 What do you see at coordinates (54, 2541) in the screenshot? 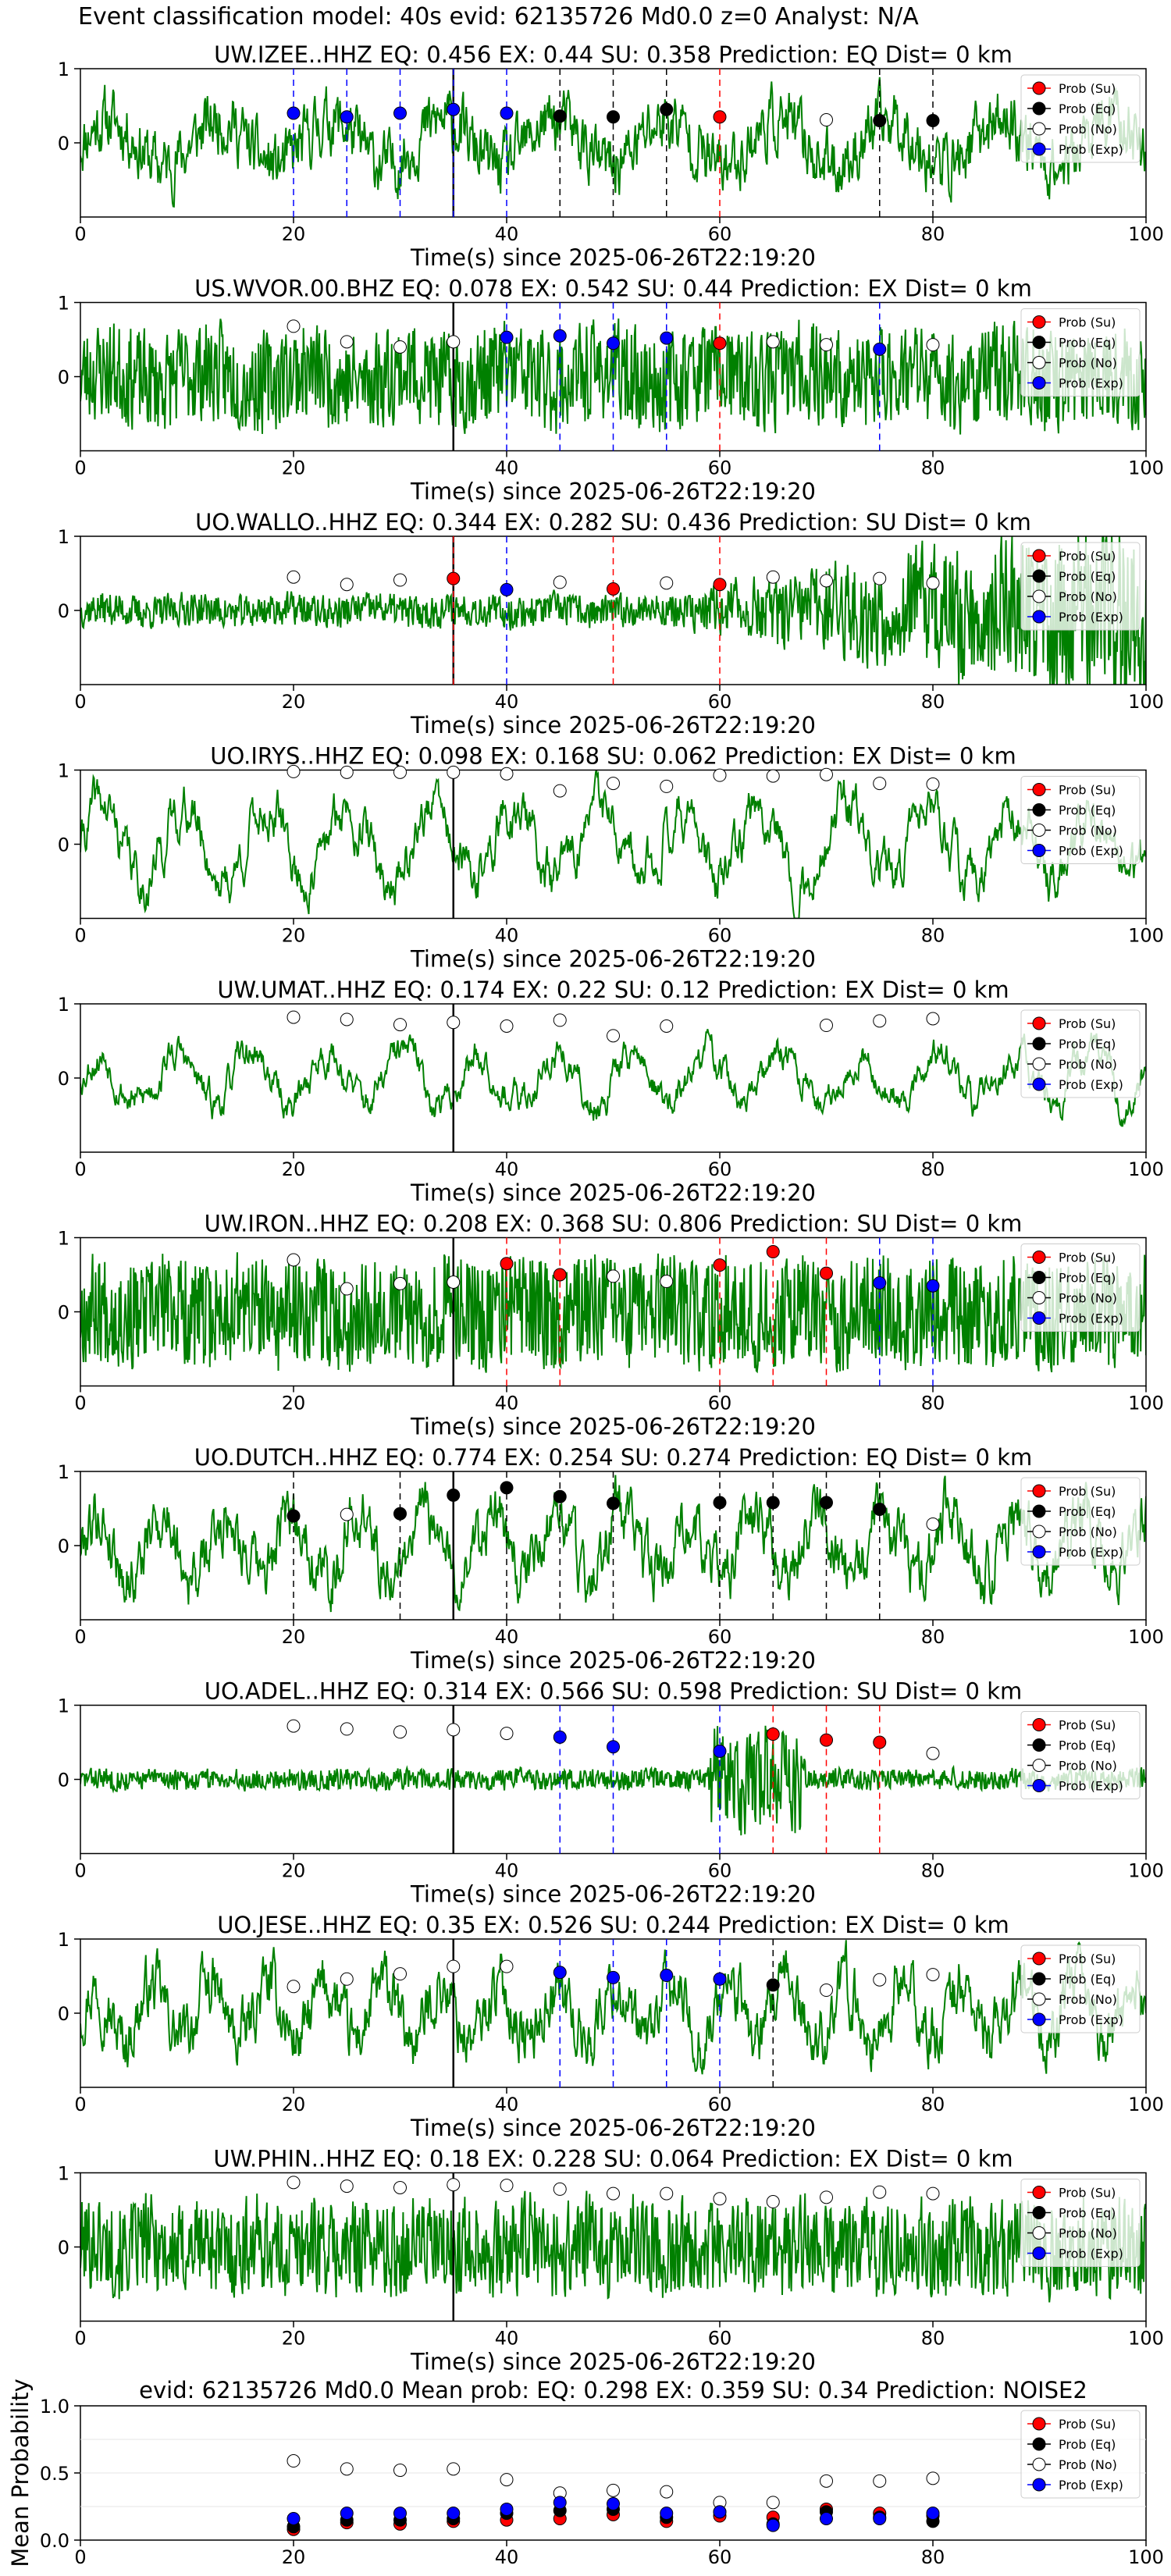
I see `y-tick-label: 0.0` at bounding box center [54, 2541].